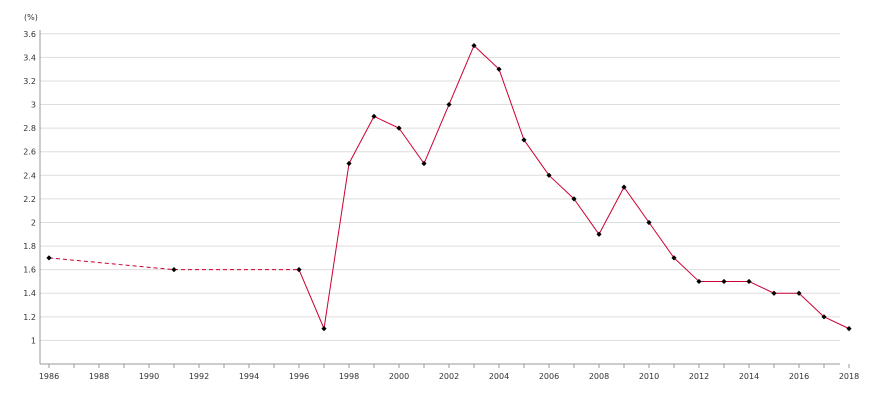 The image size is (870, 404). I want to click on y-tick-label: 2, so click(33, 222).